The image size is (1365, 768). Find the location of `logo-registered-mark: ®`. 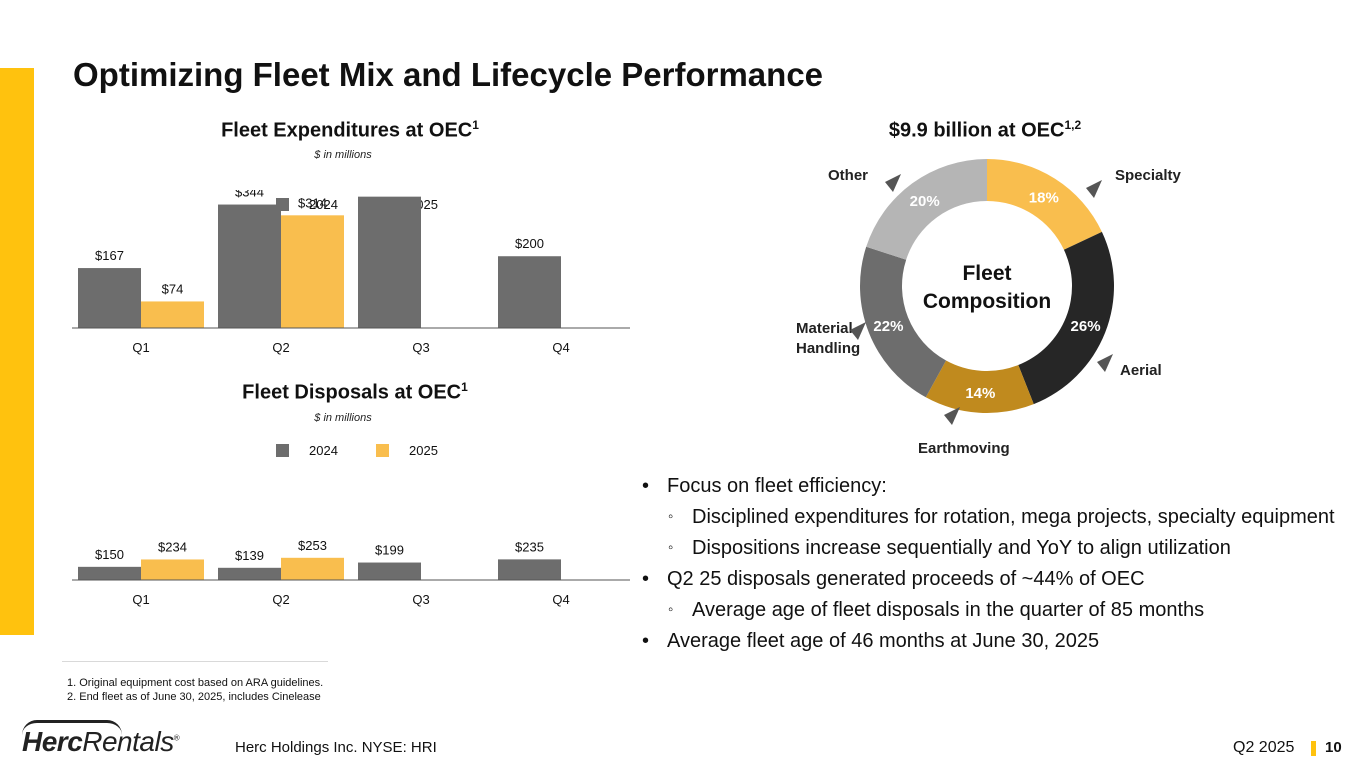

logo-registered-mark: ® is located at coordinates (176, 738).